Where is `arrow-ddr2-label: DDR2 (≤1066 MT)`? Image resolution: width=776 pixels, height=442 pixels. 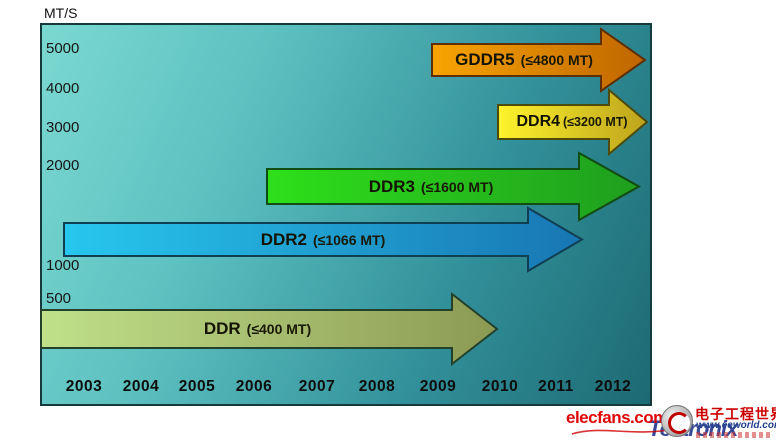 arrow-ddr2-label: DDR2 (≤1066 MT) is located at coordinates (323, 240).